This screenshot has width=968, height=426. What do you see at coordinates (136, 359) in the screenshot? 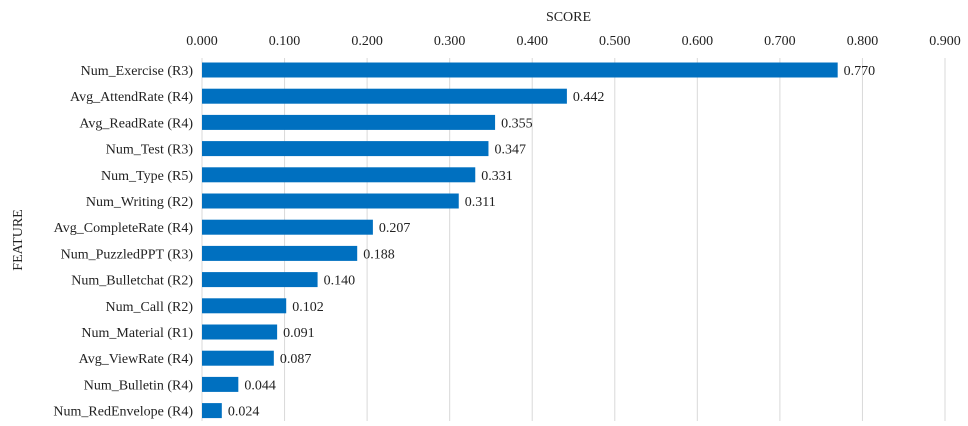
I see `category-label: Avg_ViewRate (R4)` at bounding box center [136, 359].